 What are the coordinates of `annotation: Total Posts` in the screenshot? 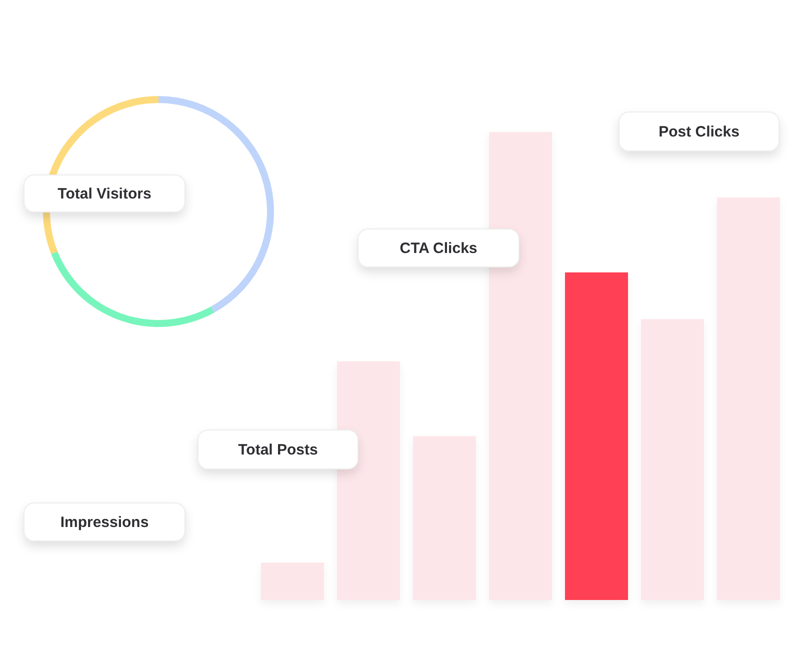 It's located at (278, 449).